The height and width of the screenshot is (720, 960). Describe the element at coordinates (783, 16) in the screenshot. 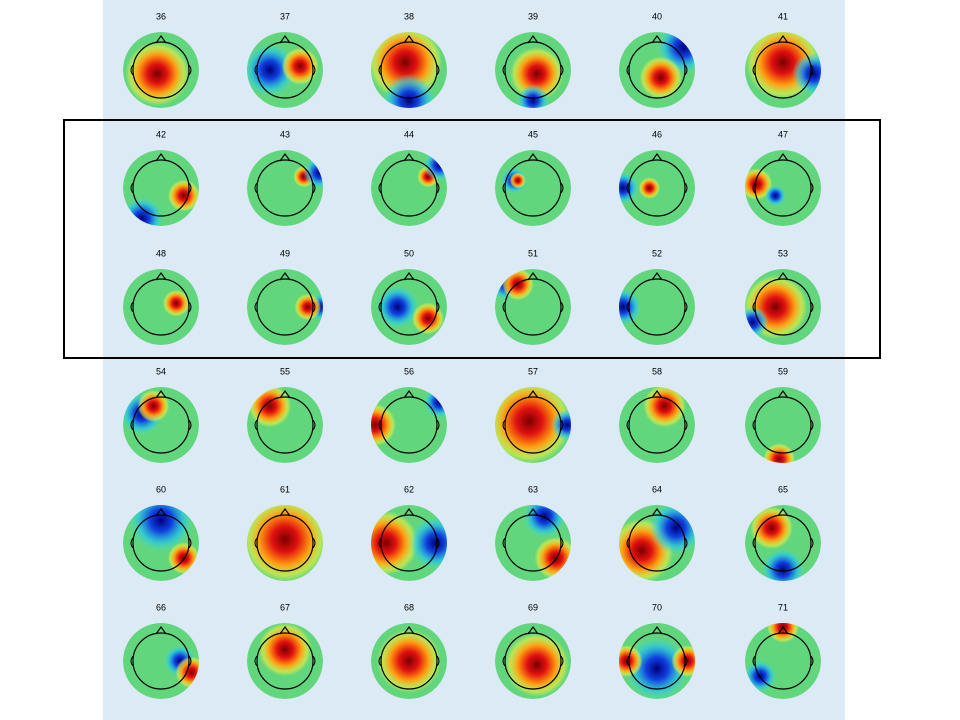

I see `component-label: 41` at that location.